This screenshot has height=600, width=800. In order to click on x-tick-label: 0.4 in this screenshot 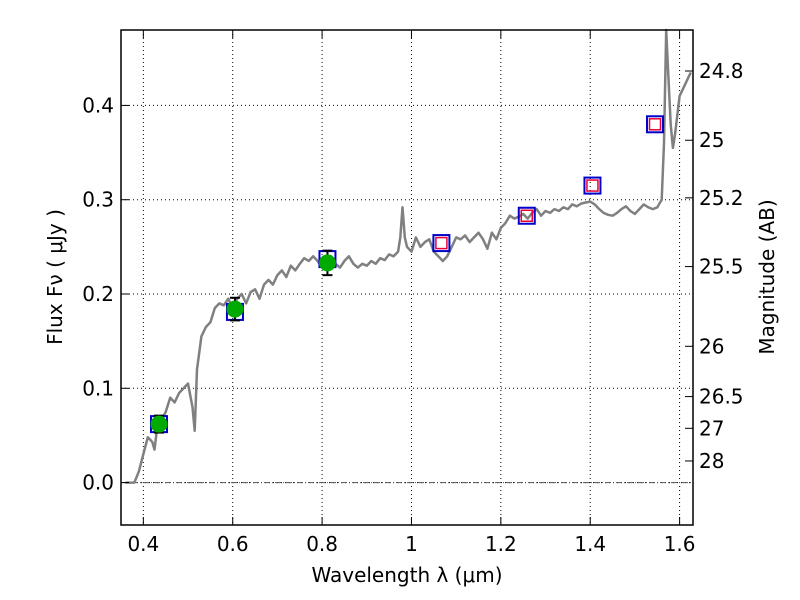, I will do `click(143, 544)`.